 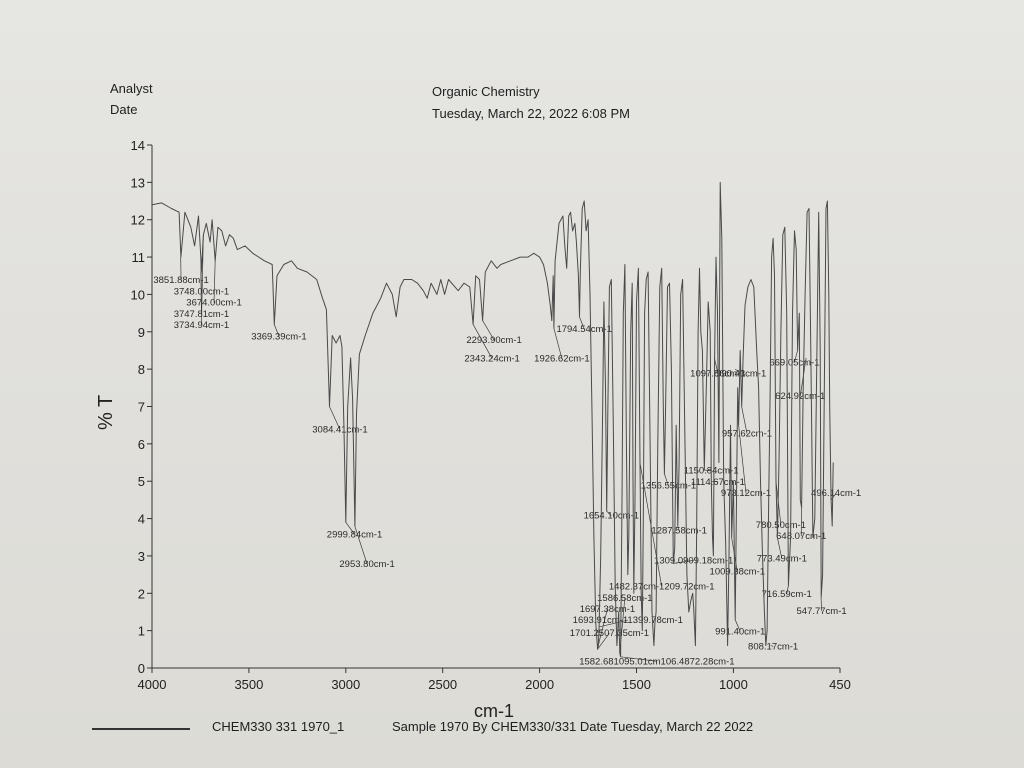 I want to click on y-tick-label: 6, so click(x=141, y=444).